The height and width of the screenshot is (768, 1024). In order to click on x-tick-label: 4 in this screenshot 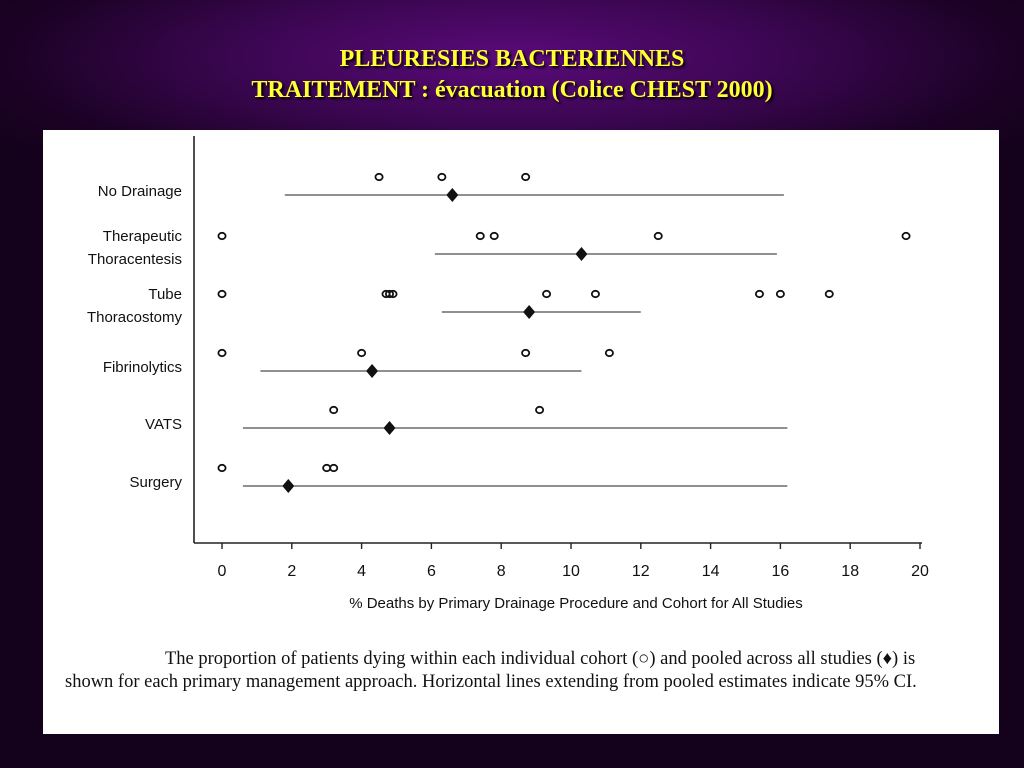, I will do `click(361, 571)`.